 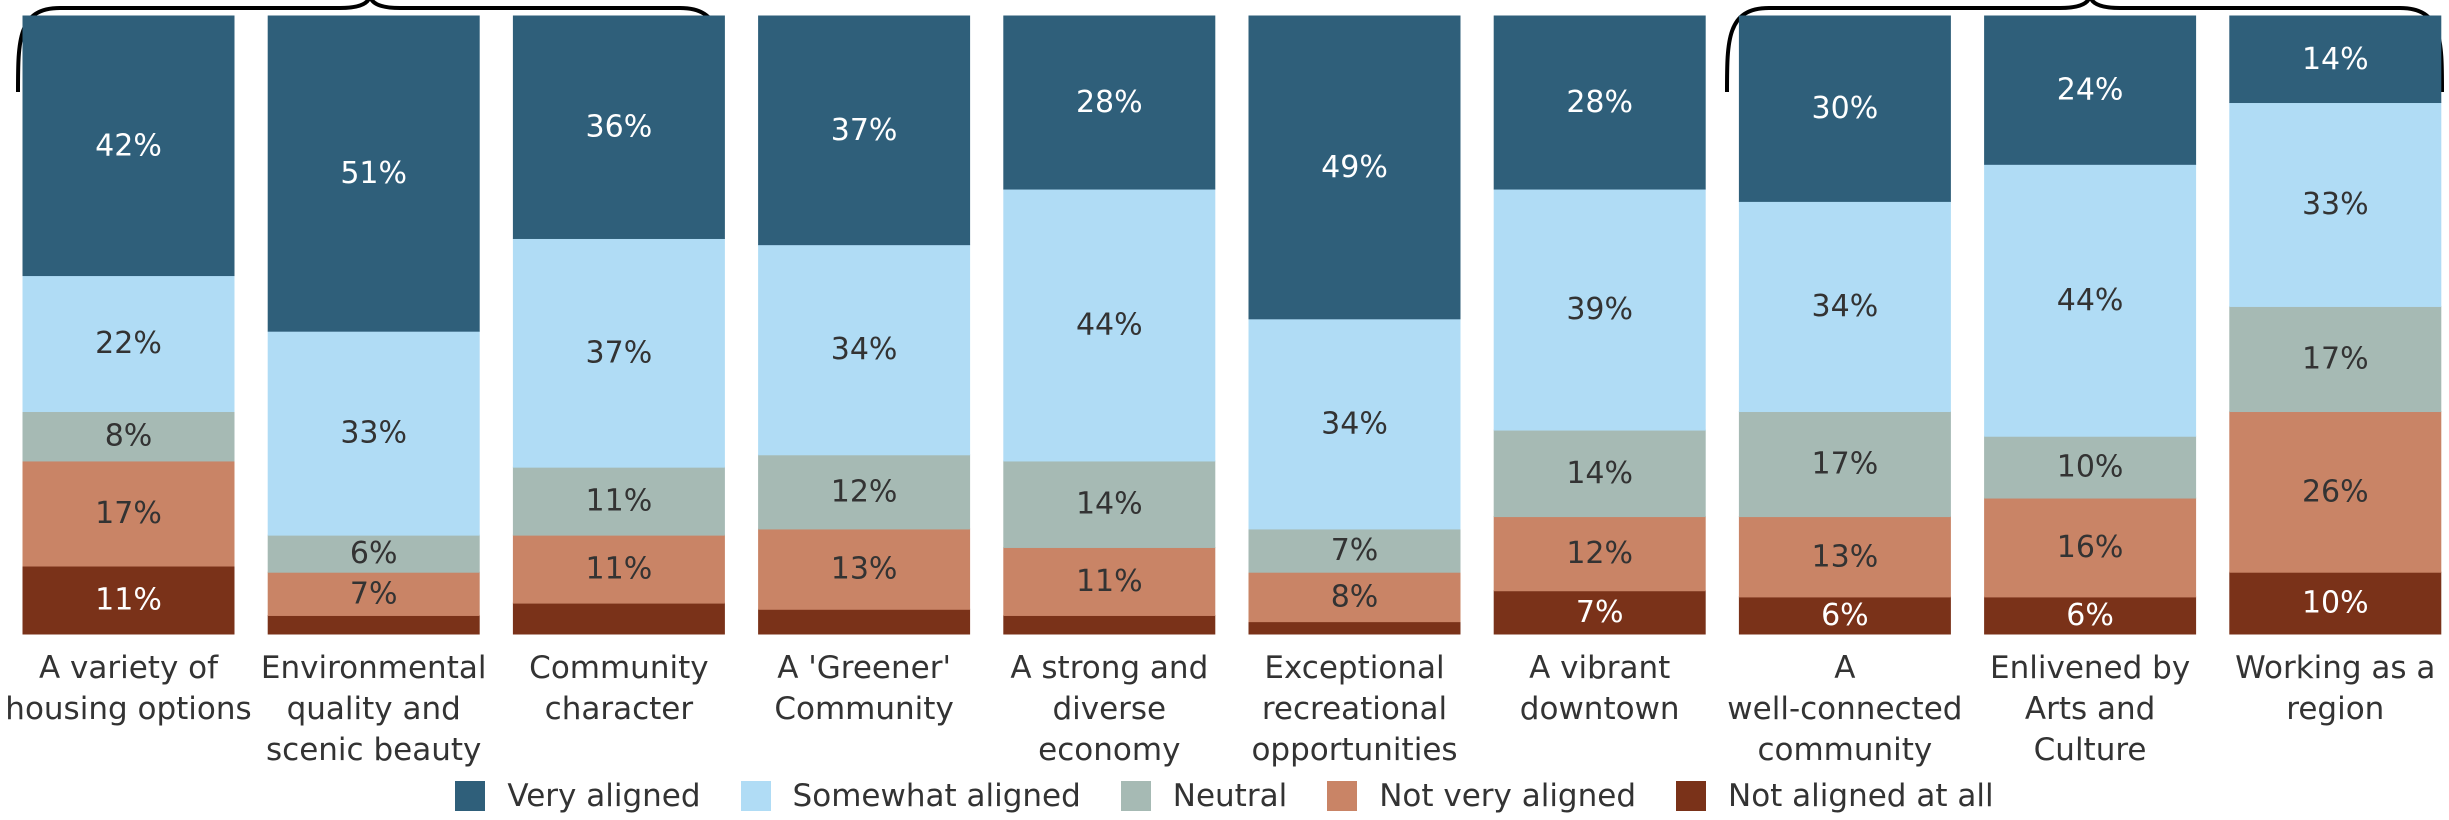 I want to click on data-label: 51%, so click(x=373, y=173).